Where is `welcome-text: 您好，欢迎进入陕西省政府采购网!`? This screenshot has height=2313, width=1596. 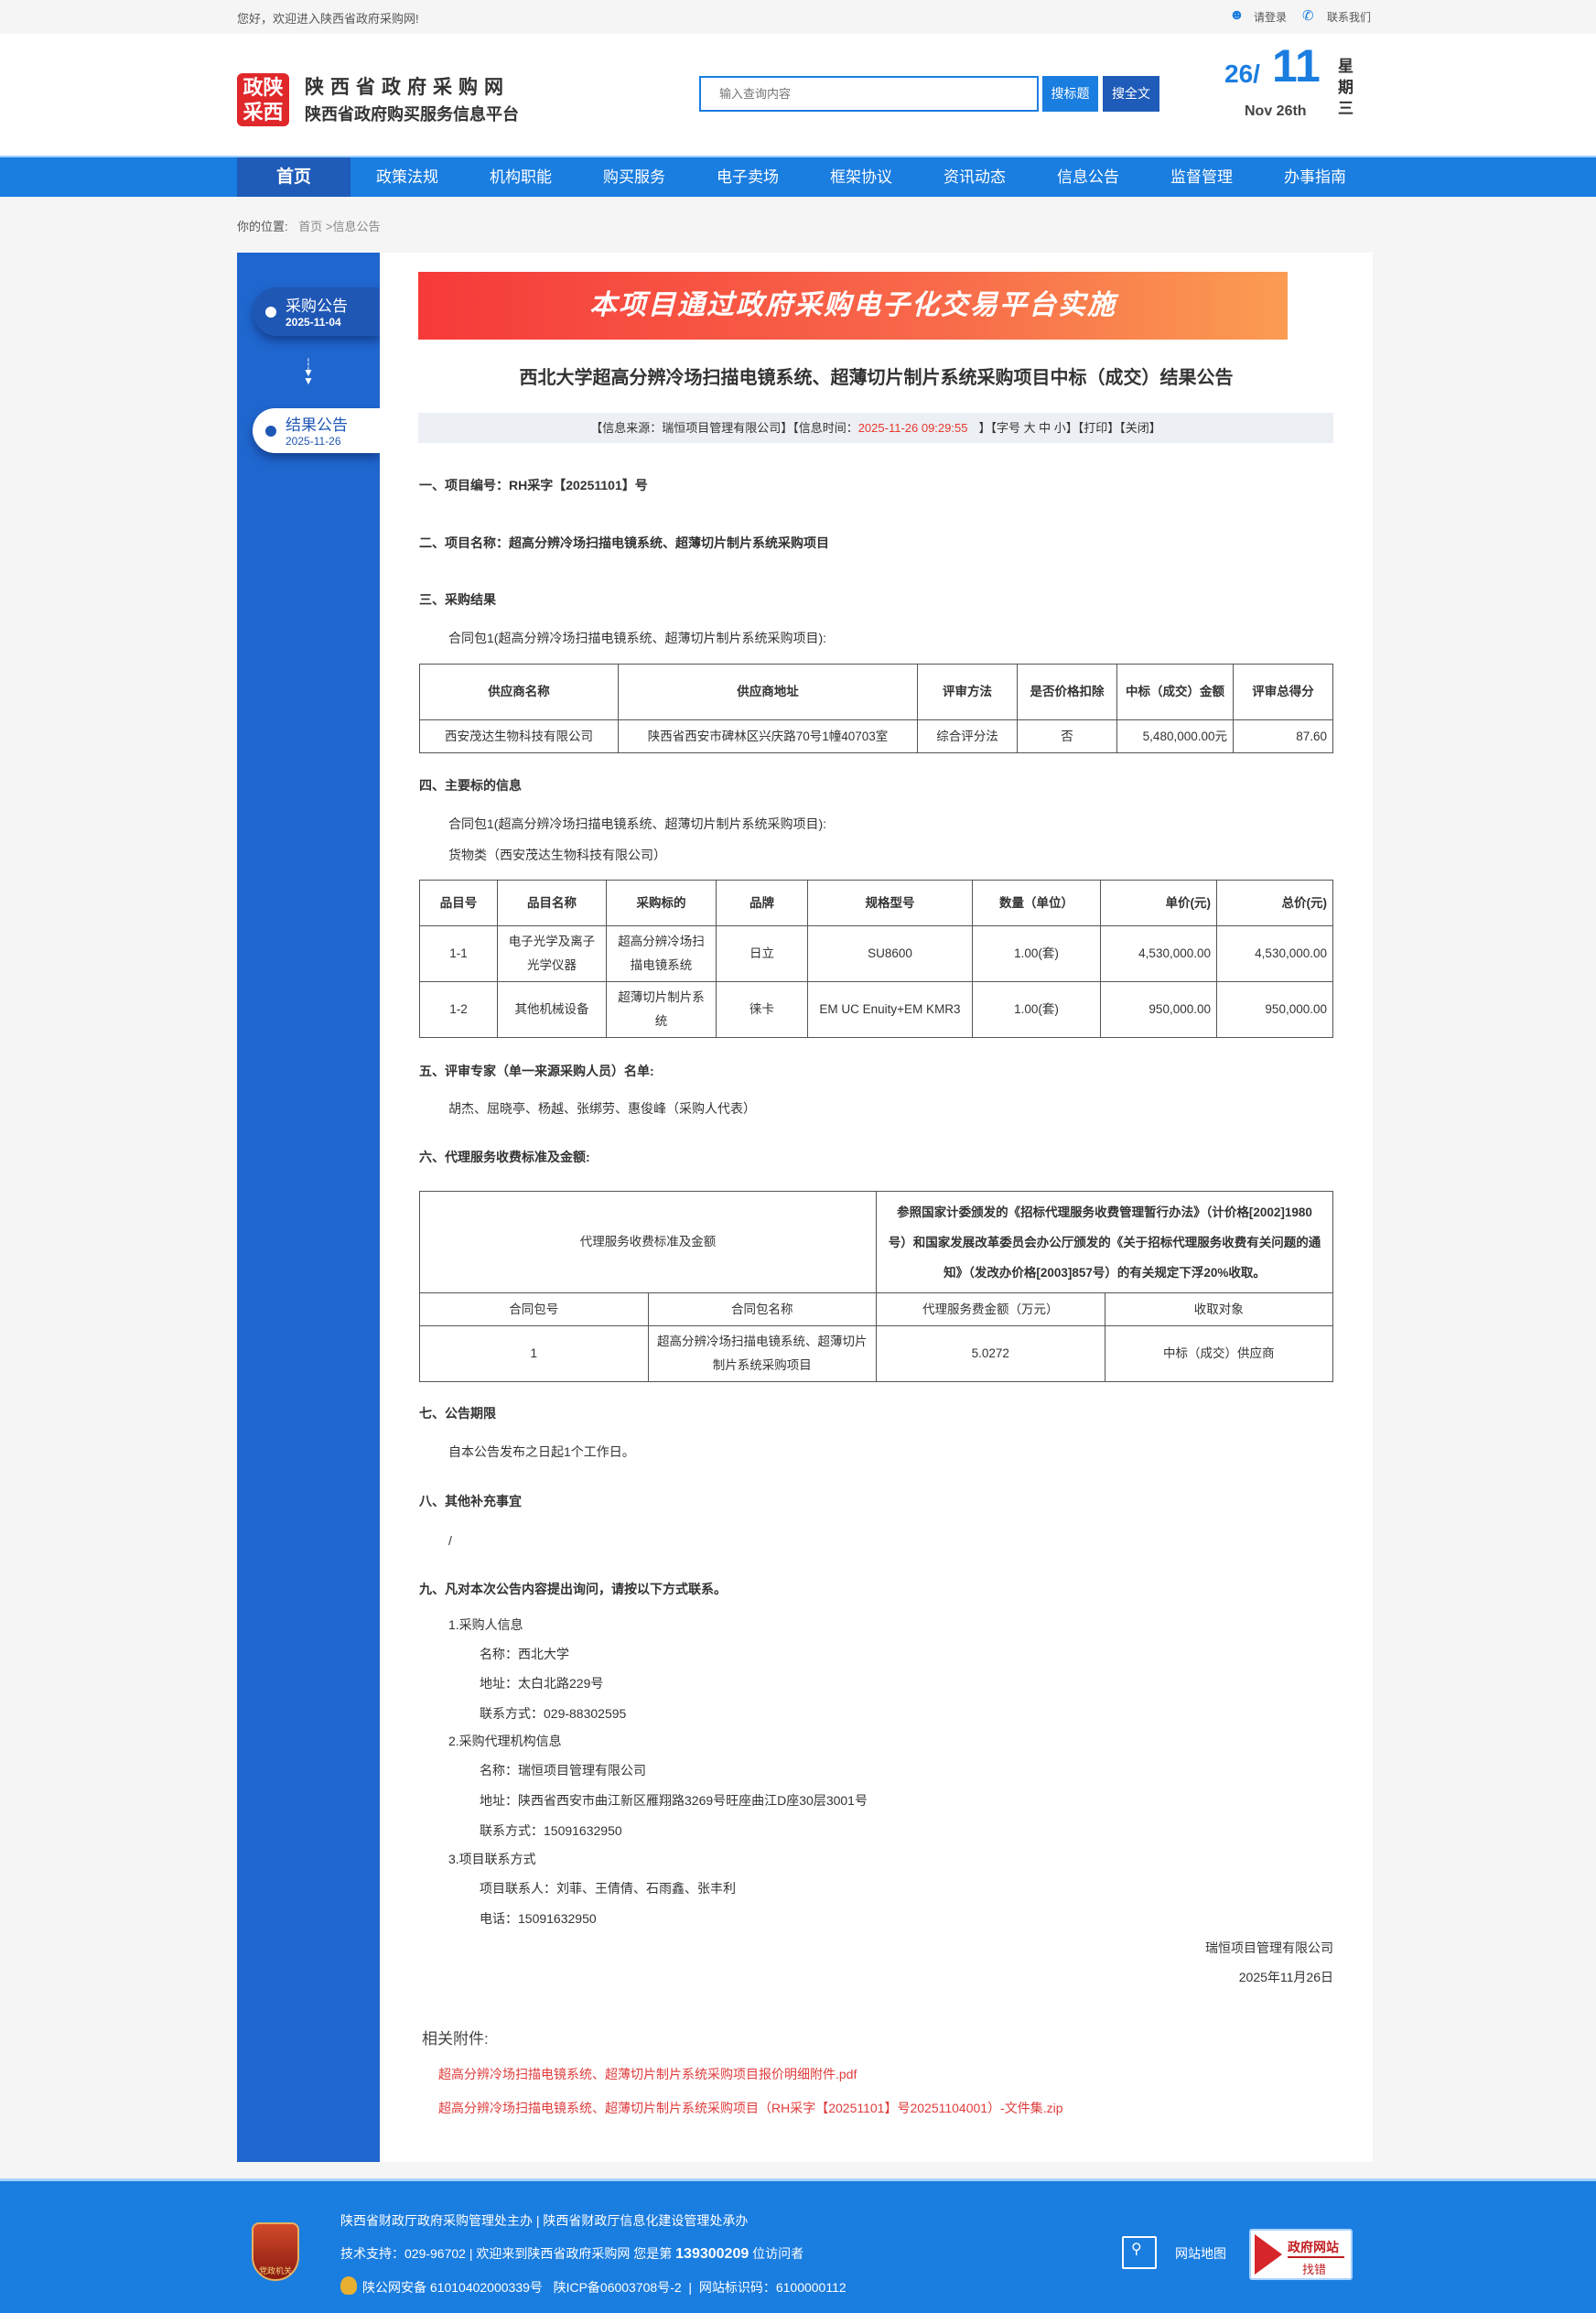 welcome-text: 您好，欢迎进入陕西省政府采购网! is located at coordinates (328, 19).